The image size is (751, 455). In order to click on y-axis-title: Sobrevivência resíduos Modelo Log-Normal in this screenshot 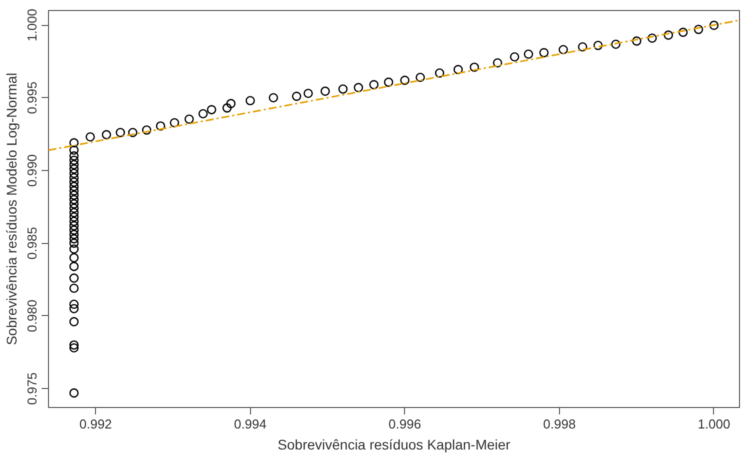, I will do `click(12, 209)`.